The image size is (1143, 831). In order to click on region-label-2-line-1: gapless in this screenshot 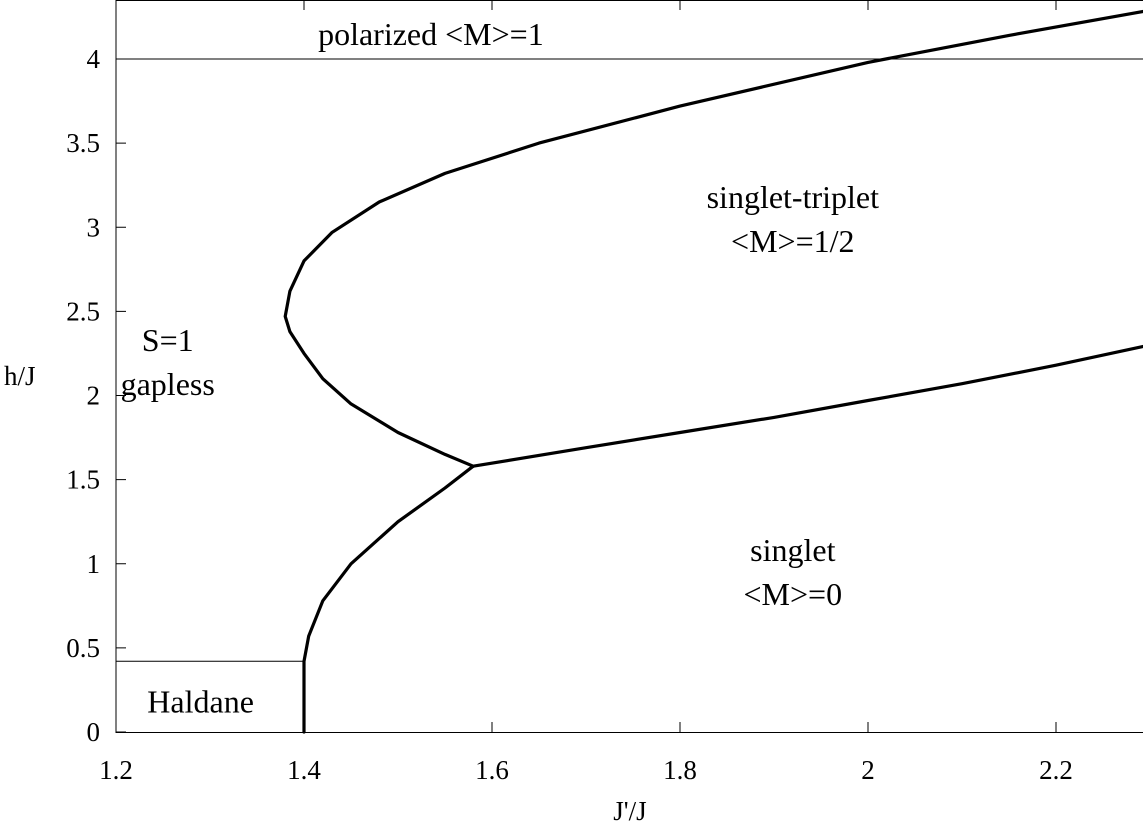, I will do `click(168, 384)`.